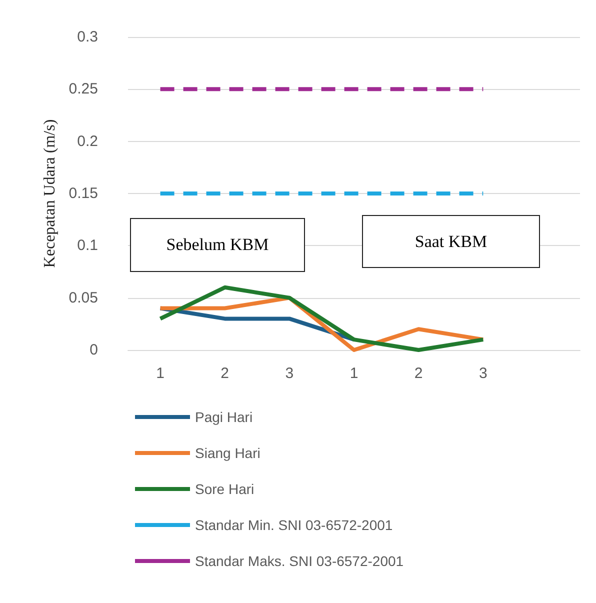  What do you see at coordinates (83, 297) in the screenshot?
I see `y-tick-label: 0.05` at bounding box center [83, 297].